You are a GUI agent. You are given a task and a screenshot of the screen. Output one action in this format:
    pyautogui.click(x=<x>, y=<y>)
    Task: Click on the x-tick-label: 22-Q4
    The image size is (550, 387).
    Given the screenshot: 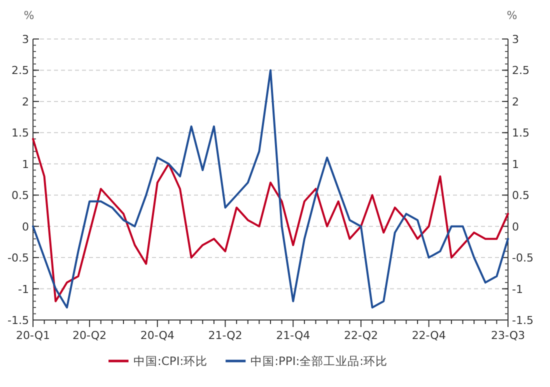 What is the action you would take?
    pyautogui.click(x=429, y=335)
    